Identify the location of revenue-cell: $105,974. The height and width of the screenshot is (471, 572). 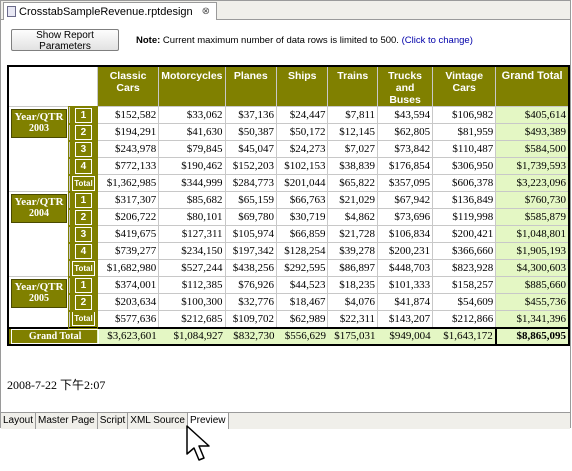
(251, 234).